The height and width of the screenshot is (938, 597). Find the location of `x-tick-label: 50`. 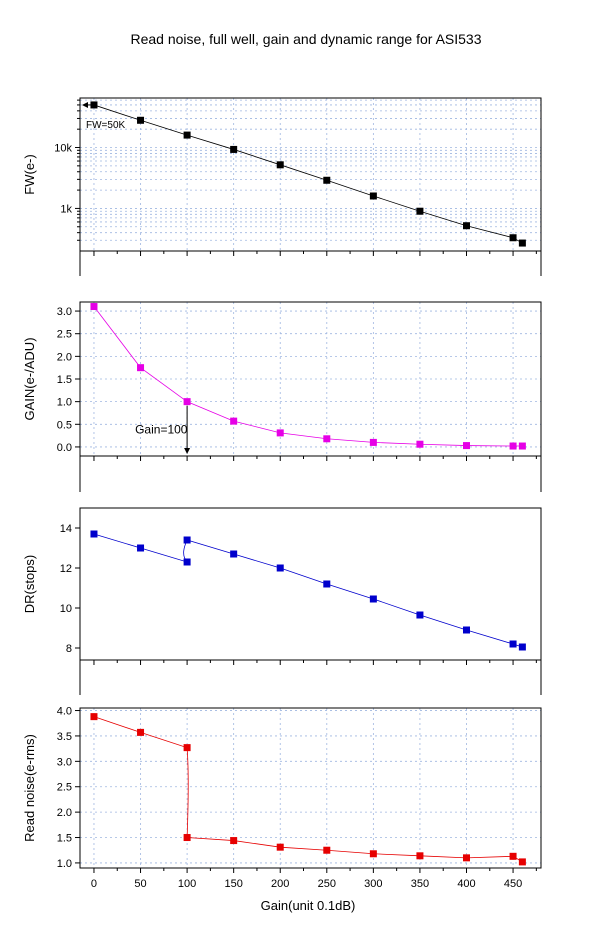

x-tick-label: 50 is located at coordinates (140, 884).